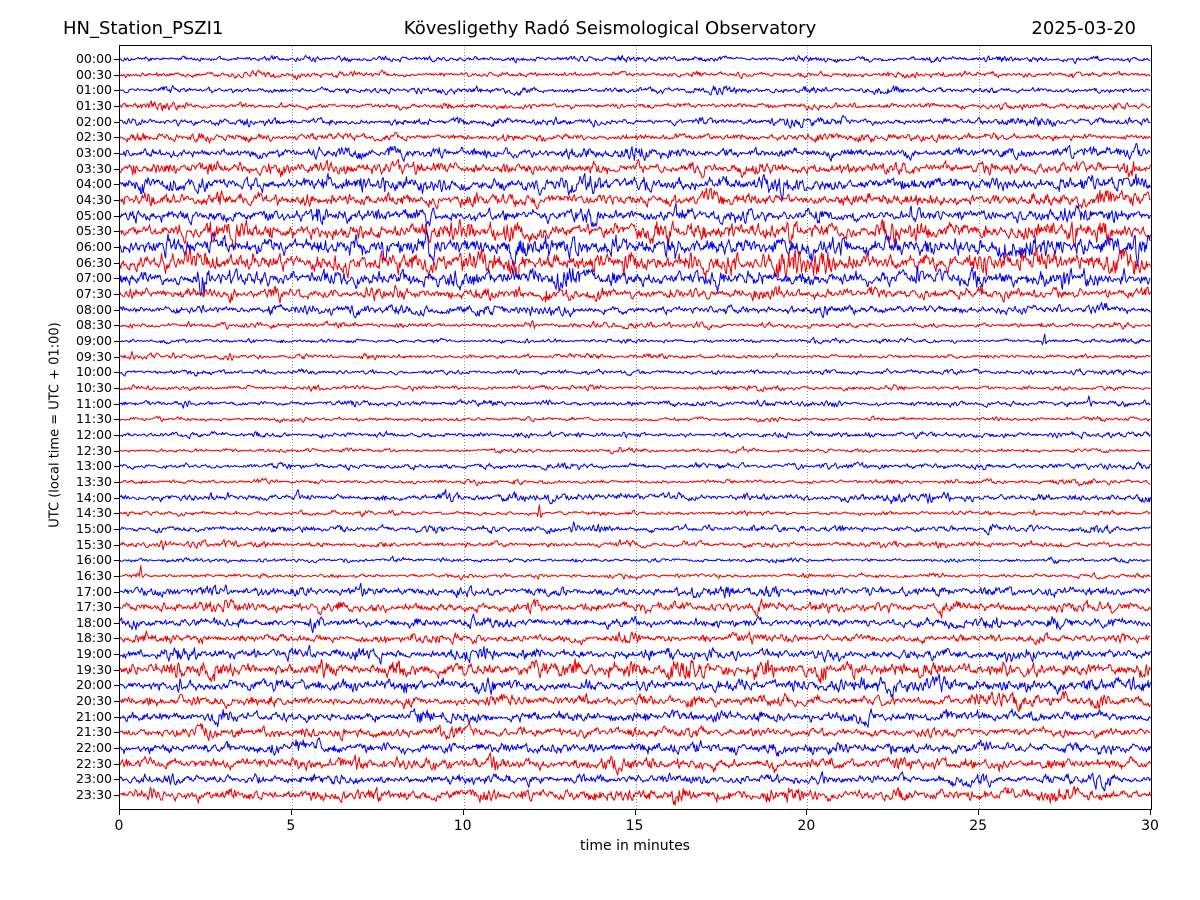  I want to click on y-tick-label: 03:30, so click(93, 168).